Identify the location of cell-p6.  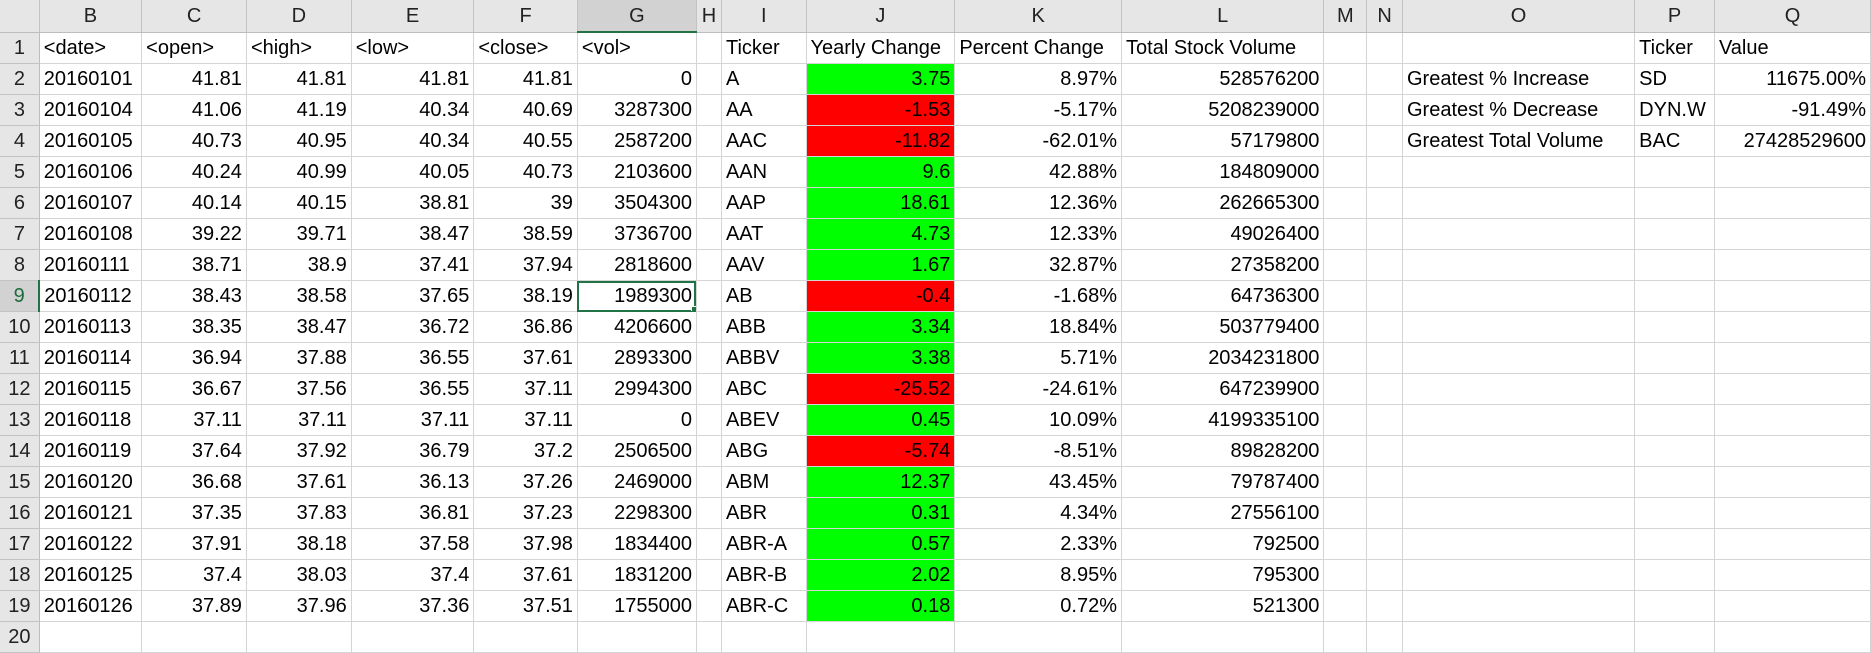
(1674, 203).